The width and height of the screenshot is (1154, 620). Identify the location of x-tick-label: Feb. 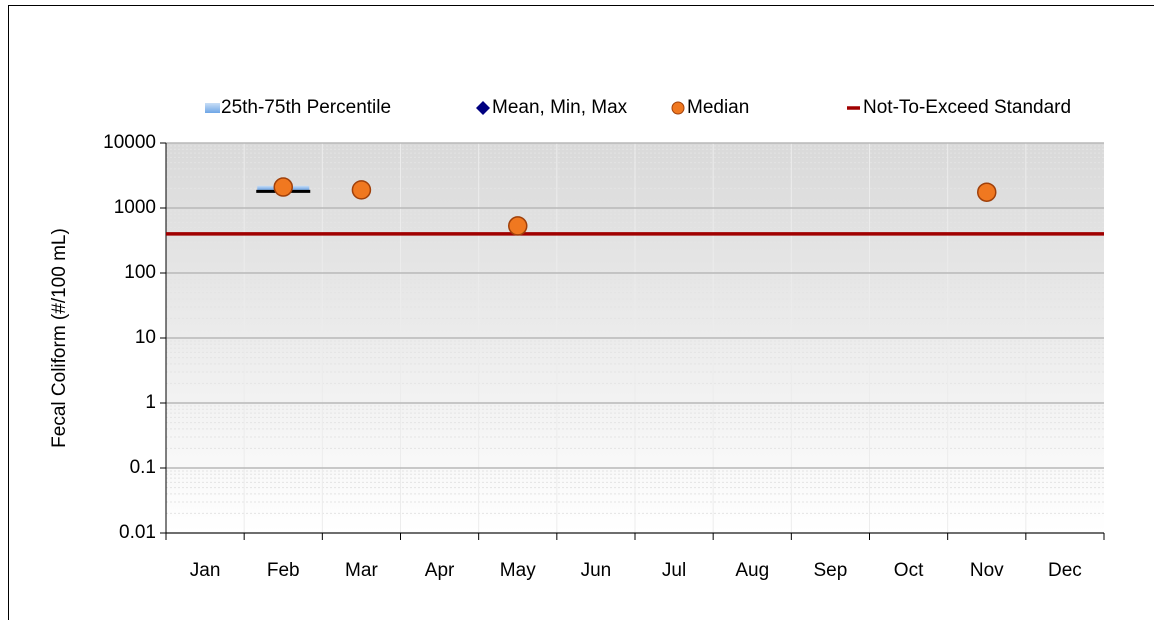
(283, 570).